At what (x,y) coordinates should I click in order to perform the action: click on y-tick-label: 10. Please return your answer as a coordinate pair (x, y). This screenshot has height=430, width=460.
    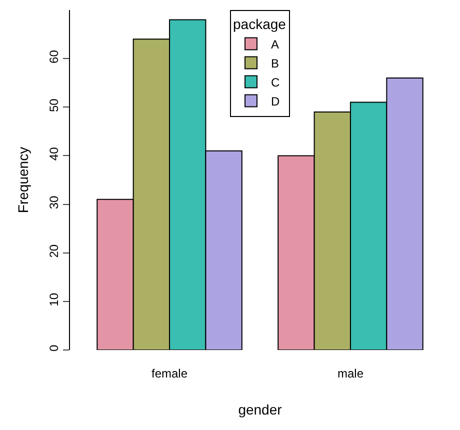
    Looking at the image, I should click on (54, 299).